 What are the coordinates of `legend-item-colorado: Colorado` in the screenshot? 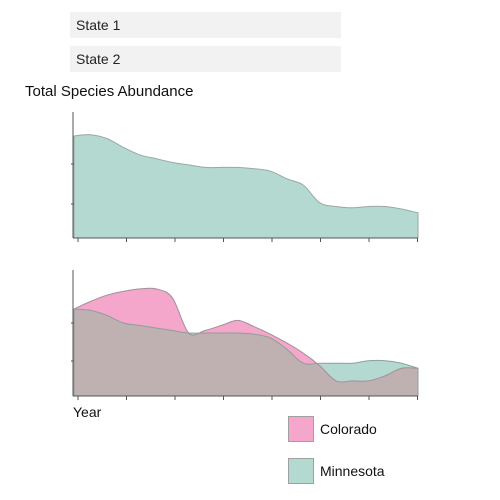 It's located at (332, 429).